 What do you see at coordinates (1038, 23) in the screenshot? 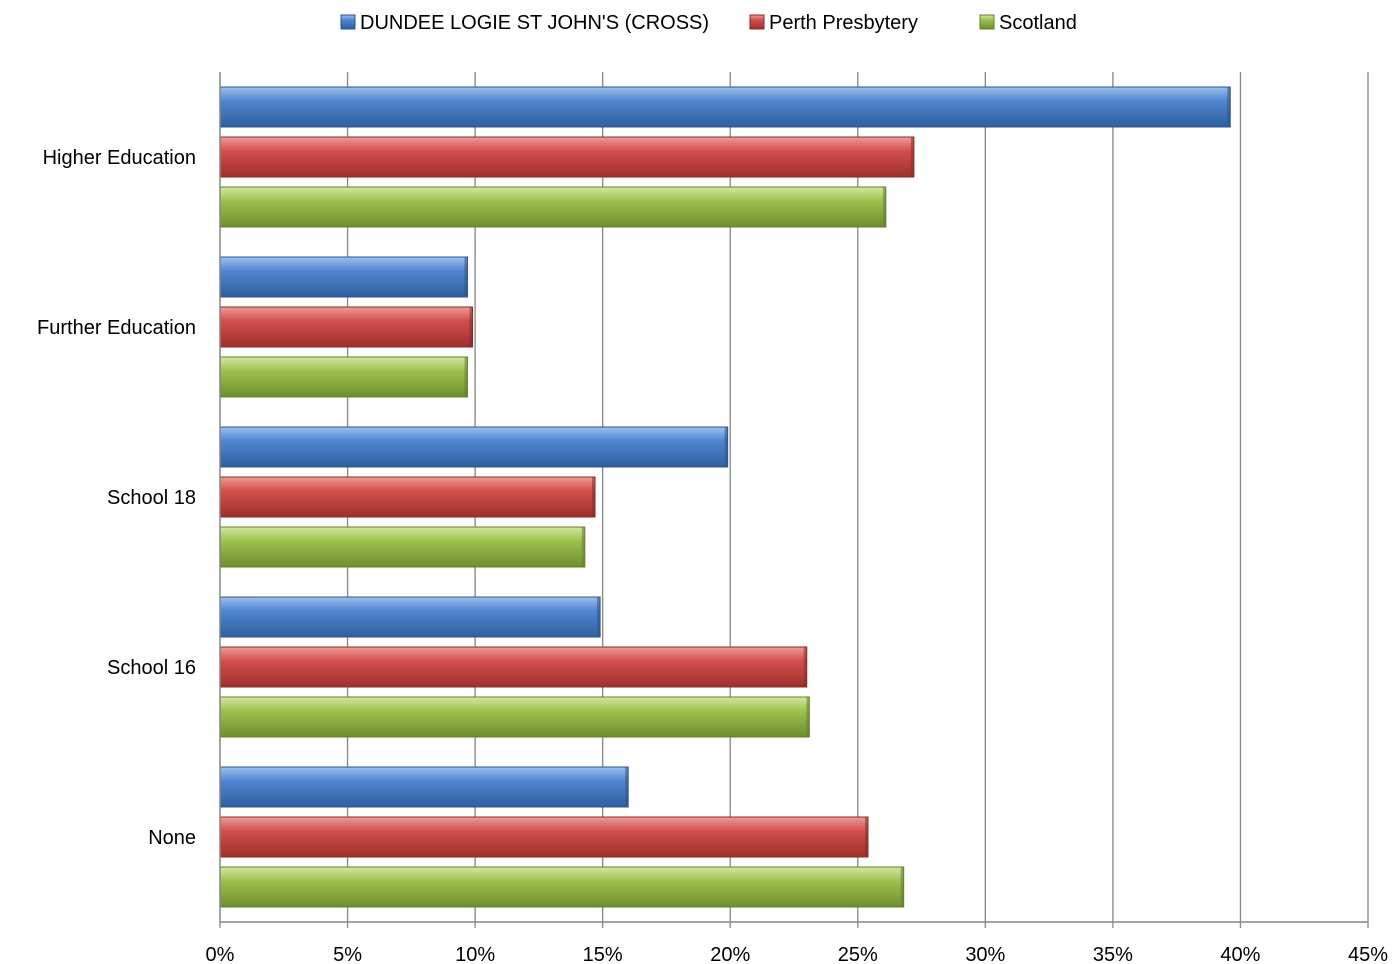
I see `legend-label: Scotland` at bounding box center [1038, 23].